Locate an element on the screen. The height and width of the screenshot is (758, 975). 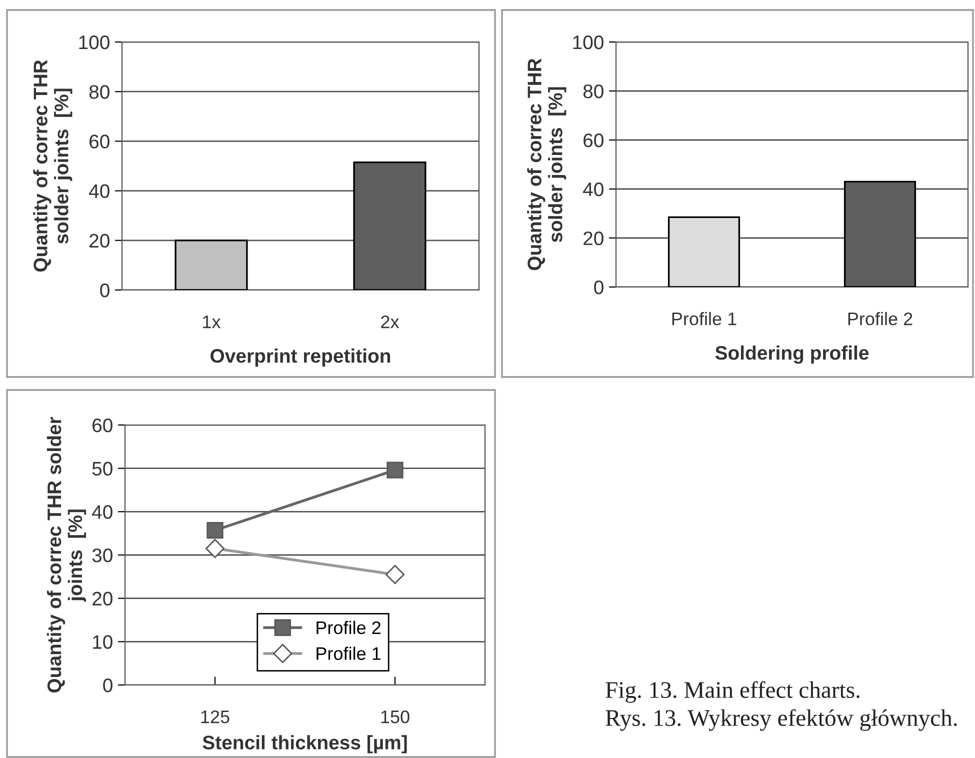
x-axis-title: Stencil thickness [µm] is located at coordinates (304, 744).